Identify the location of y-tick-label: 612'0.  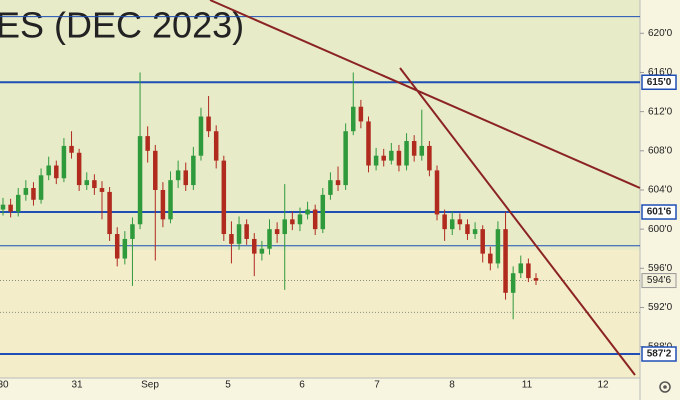
(660, 111).